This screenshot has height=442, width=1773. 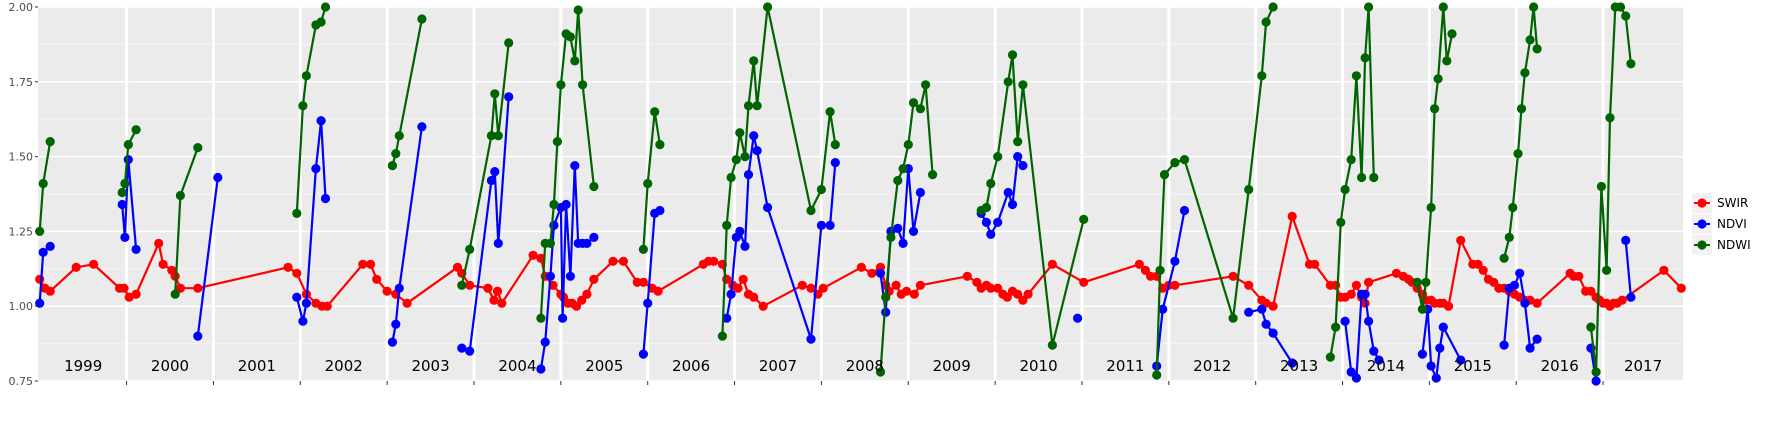 What do you see at coordinates (21, 306) in the screenshot?
I see `y-tick-label: 1.00` at bounding box center [21, 306].